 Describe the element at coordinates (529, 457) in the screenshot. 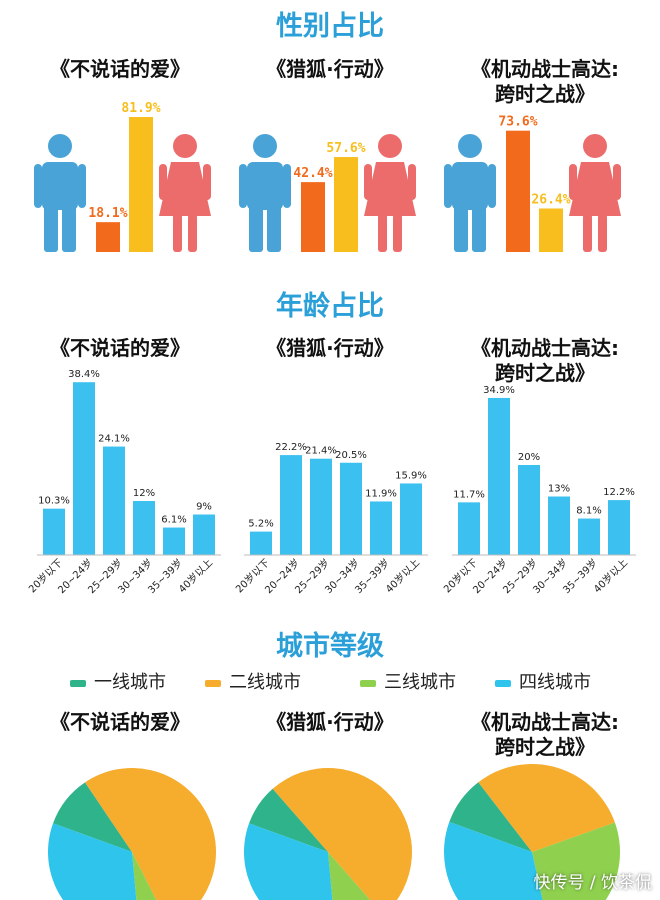

I see `age-bar-label: 20%` at that location.